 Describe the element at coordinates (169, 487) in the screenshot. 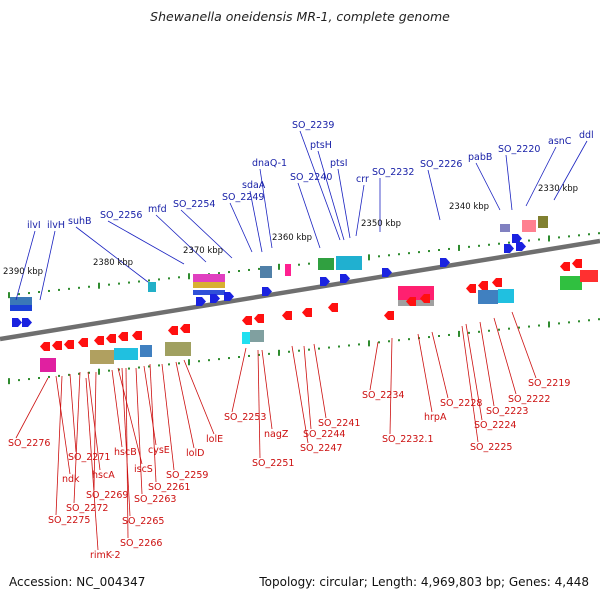

I see `reverse-gene-label: SO_2261` at that location.